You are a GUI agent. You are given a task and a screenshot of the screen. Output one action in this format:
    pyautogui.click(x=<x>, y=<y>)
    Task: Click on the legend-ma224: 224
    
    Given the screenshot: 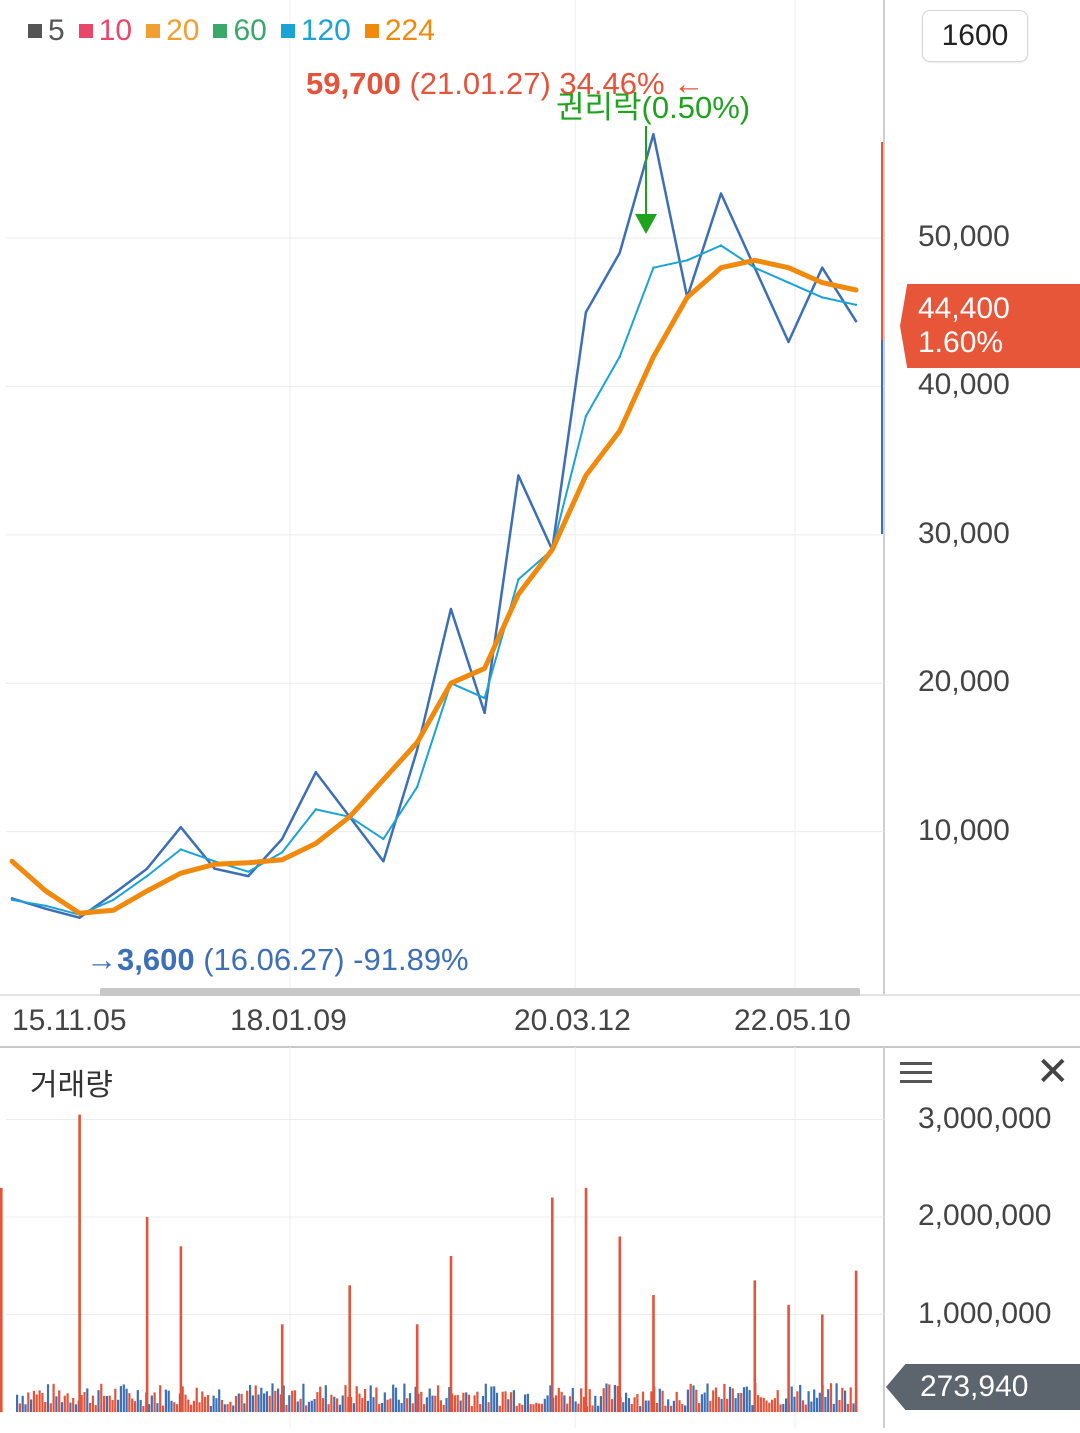 What is the action you would take?
    pyautogui.click(x=399, y=31)
    